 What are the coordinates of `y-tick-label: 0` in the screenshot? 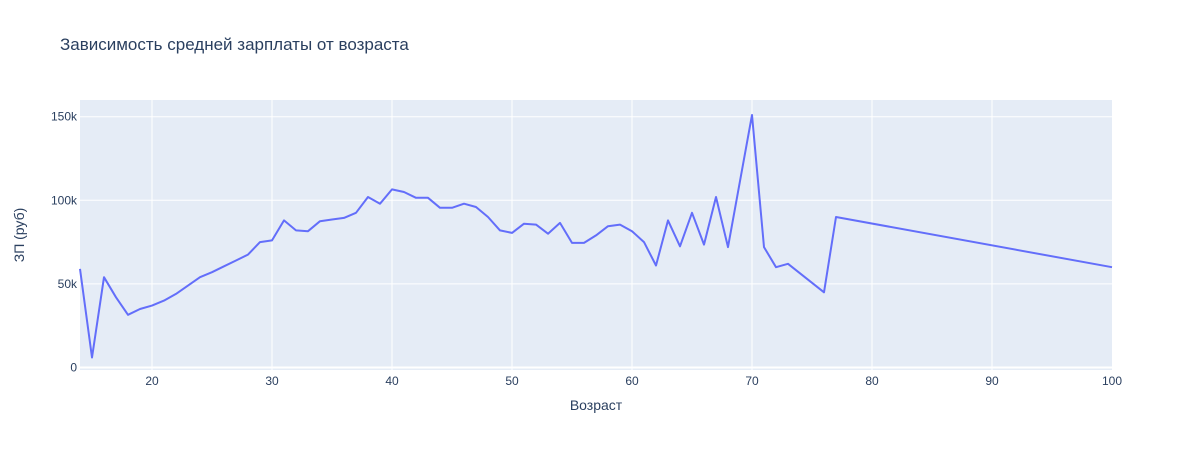 It's located at (73, 367).